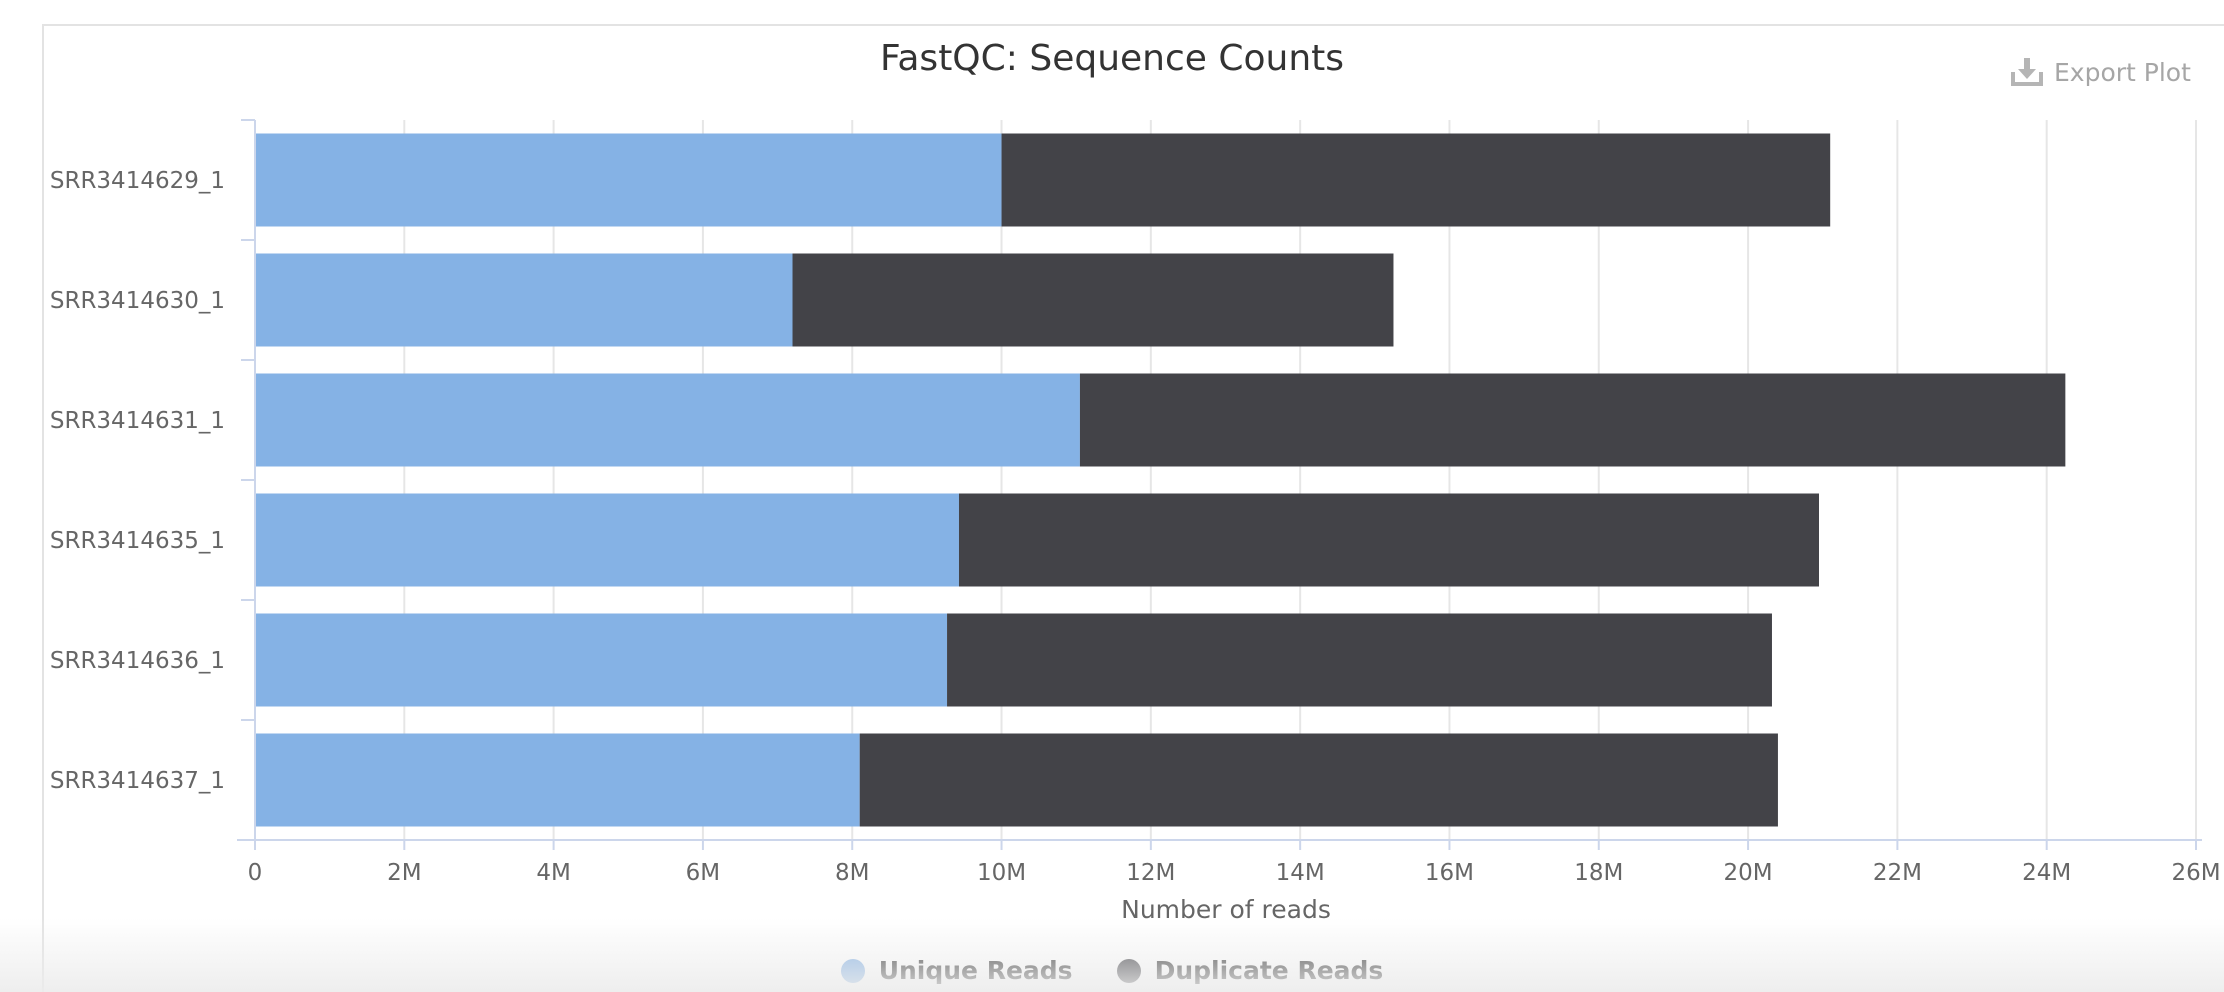 The height and width of the screenshot is (992, 2224). Describe the element at coordinates (137, 781) in the screenshot. I see `y-category-label: SRR3414637_1` at that location.